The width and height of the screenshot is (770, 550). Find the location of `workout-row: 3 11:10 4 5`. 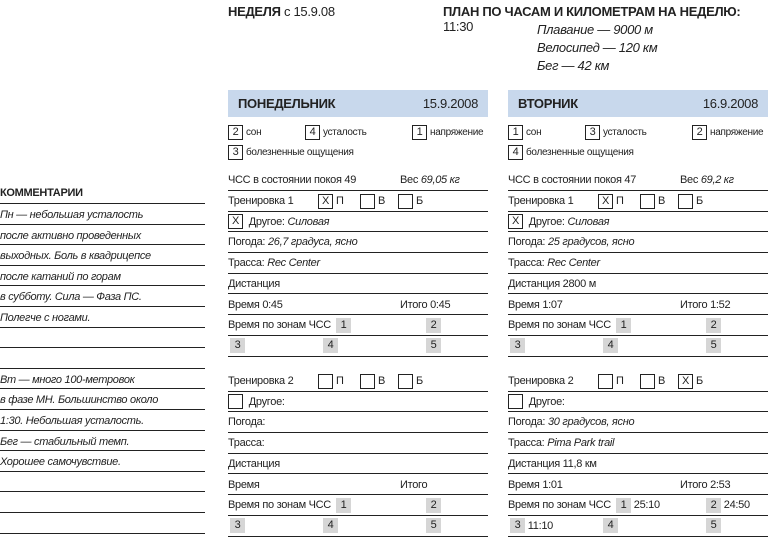

workout-row: 3 11:10 4 5 is located at coordinates (638, 526).